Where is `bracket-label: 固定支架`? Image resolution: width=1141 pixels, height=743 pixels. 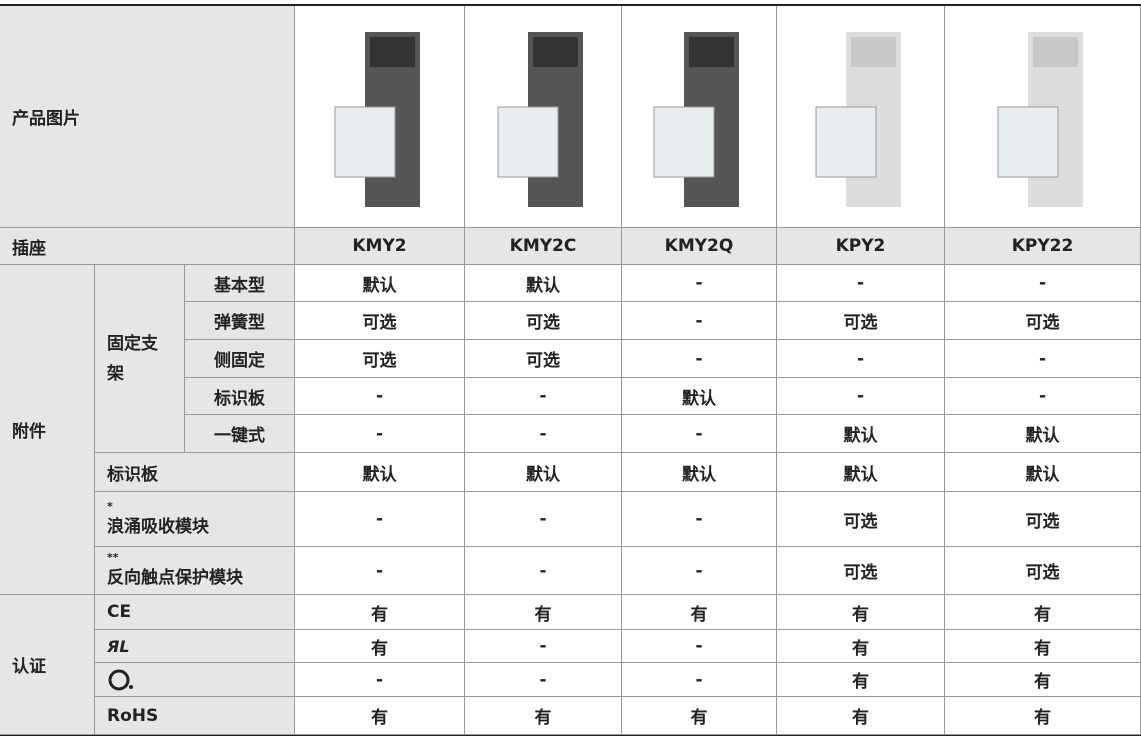
bracket-label: 固定支架 is located at coordinates (140, 359).